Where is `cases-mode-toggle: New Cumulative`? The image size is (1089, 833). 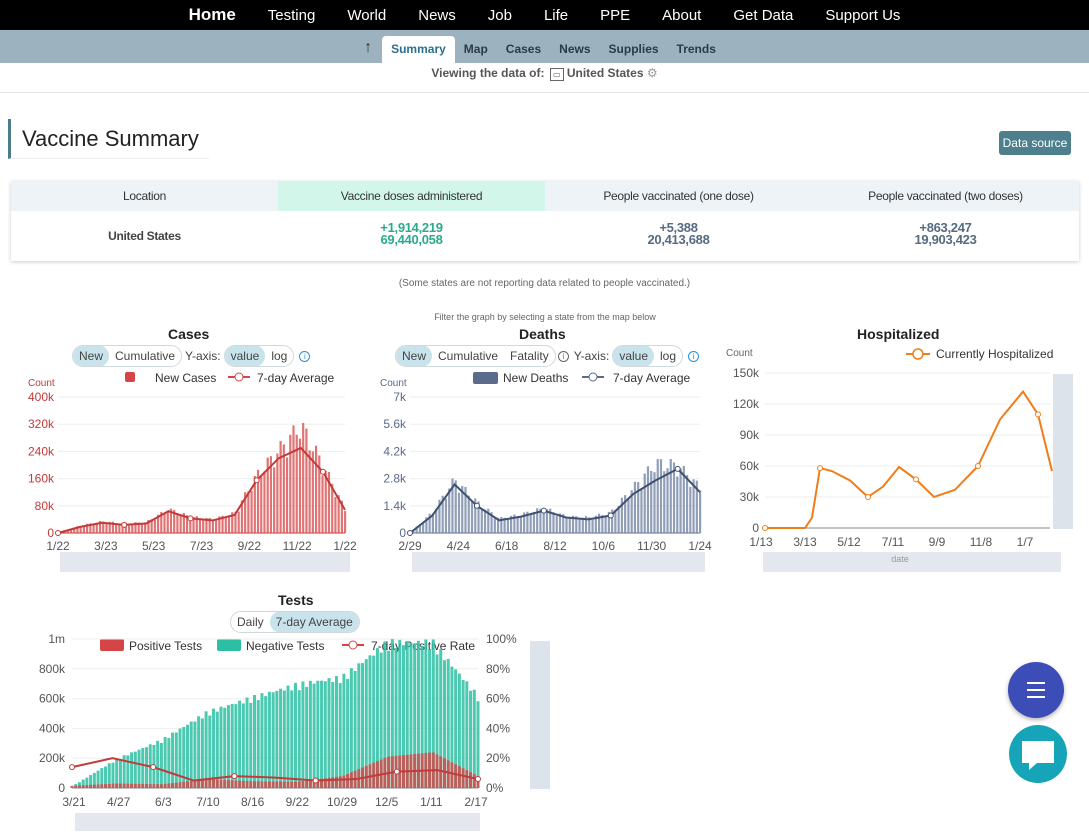 cases-mode-toggle: New Cumulative is located at coordinates (127, 356).